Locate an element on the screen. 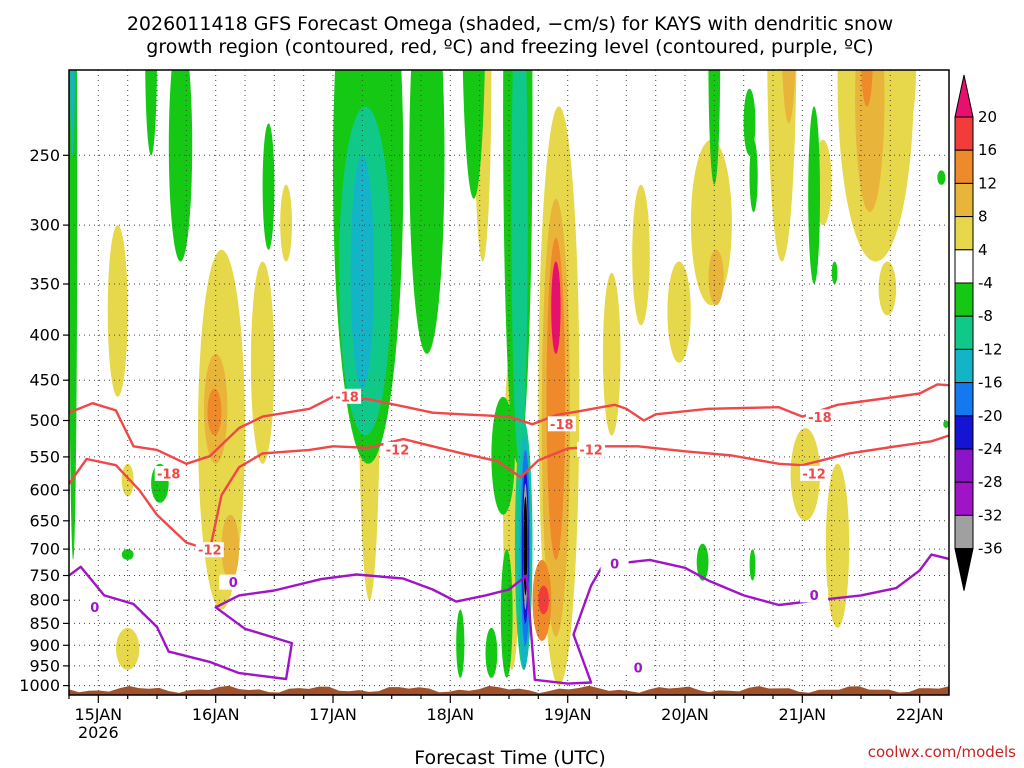 The width and height of the screenshot is (1024, 768). colorbar-label: -36 is located at coordinates (990, 549).